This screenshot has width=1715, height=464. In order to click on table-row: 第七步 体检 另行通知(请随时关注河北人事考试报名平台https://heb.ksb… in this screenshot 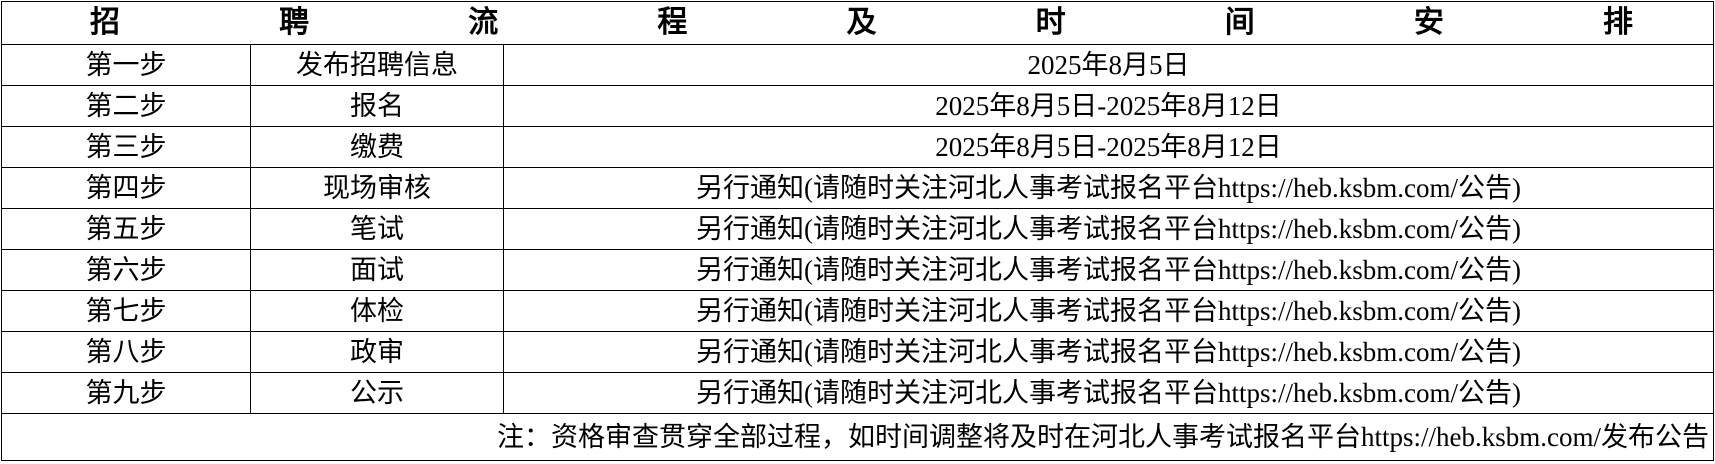, I will do `click(857, 311)`.